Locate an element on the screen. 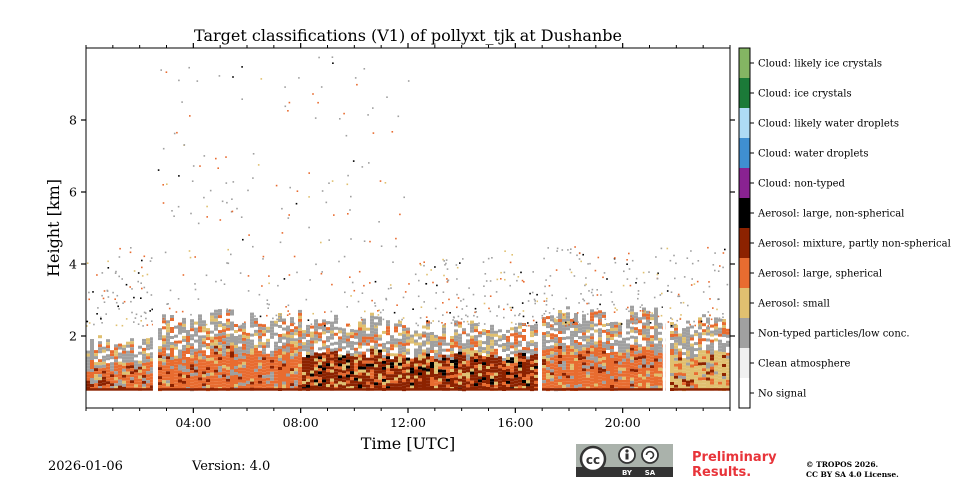 The width and height of the screenshot is (960, 480). data-gap is located at coordinates (664, 354).